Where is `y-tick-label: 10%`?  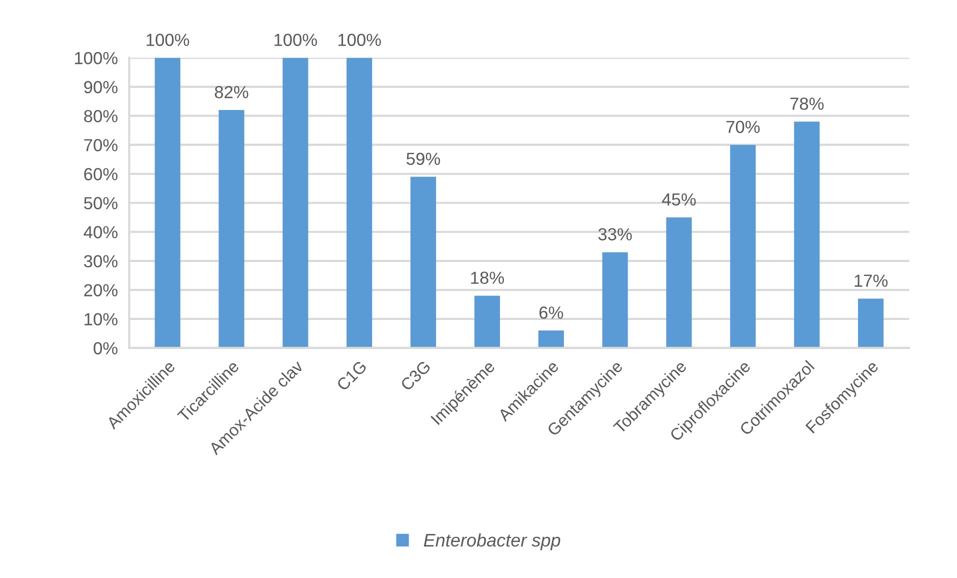
y-tick-label: 10% is located at coordinates (101, 319).